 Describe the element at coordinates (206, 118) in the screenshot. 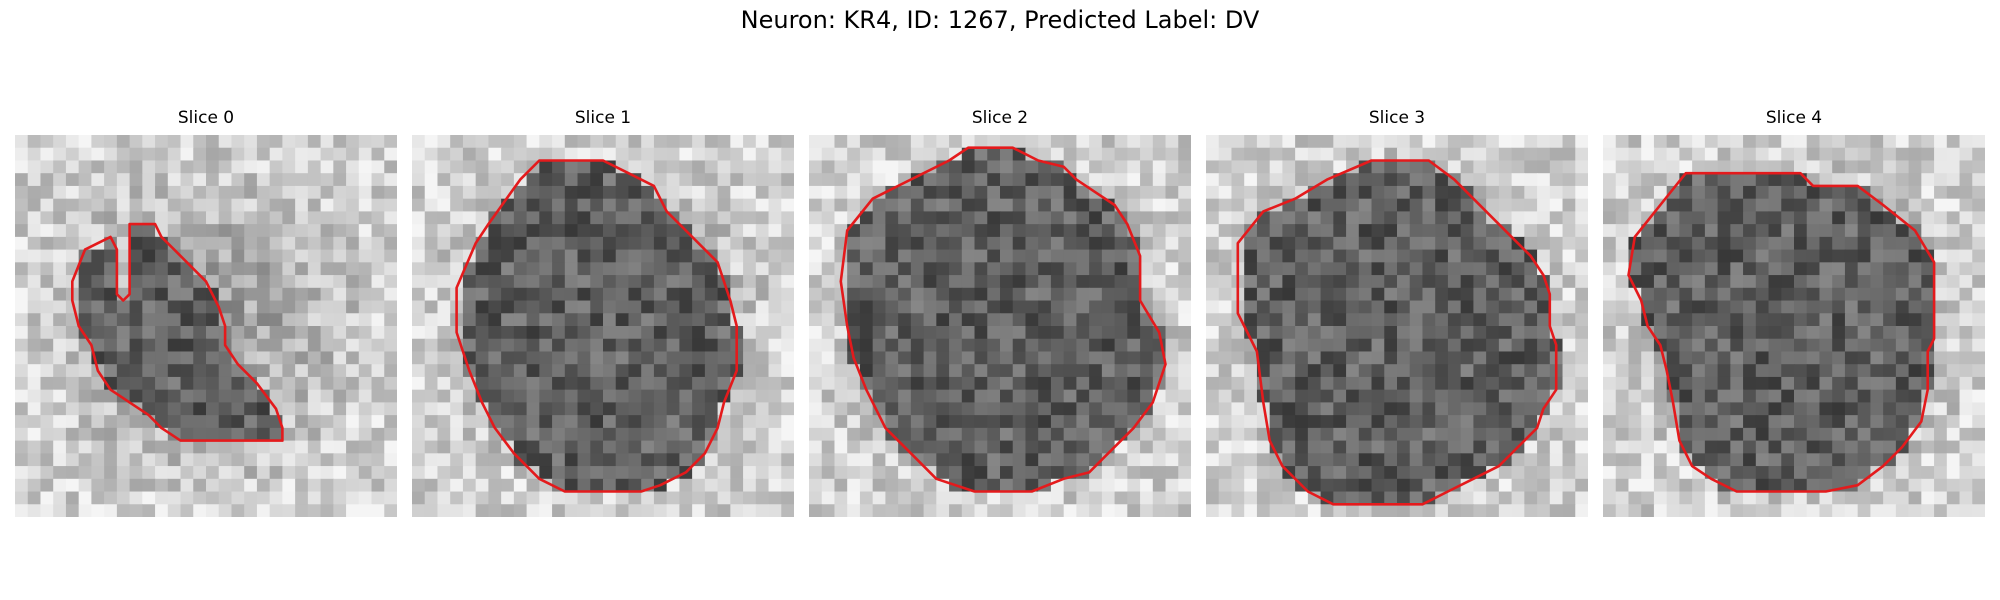

I see `slice-title-0: Slice 0` at that location.